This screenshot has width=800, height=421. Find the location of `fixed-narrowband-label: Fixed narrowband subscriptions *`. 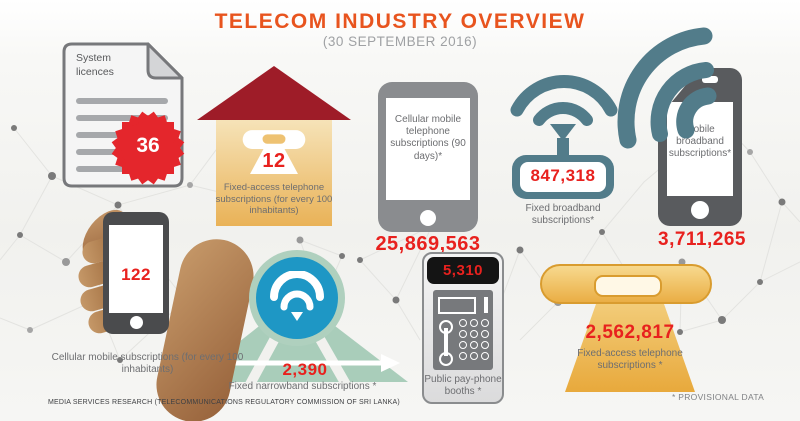

fixed-narrowband-label: Fixed narrowband subscriptions * is located at coordinates (302, 386).